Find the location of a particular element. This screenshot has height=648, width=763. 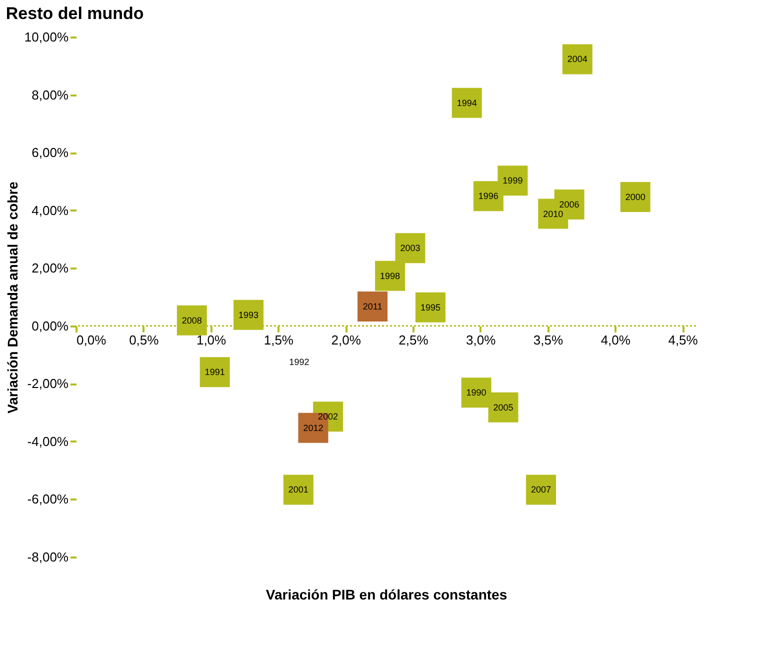

y-tick-label: -4,00% is located at coordinates (48, 441).